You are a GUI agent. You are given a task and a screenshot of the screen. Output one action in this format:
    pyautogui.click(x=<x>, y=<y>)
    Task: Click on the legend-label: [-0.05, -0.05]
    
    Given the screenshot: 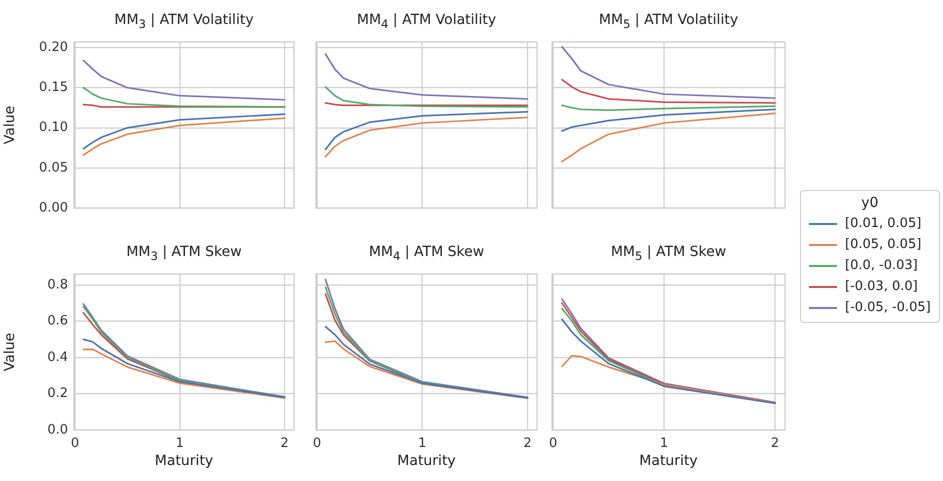 What is the action you would take?
    pyautogui.click(x=888, y=307)
    